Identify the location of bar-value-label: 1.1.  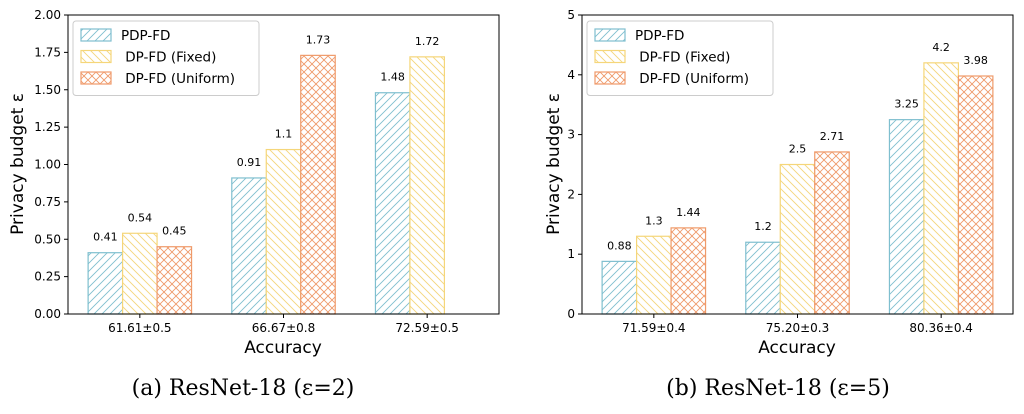
(284, 134).